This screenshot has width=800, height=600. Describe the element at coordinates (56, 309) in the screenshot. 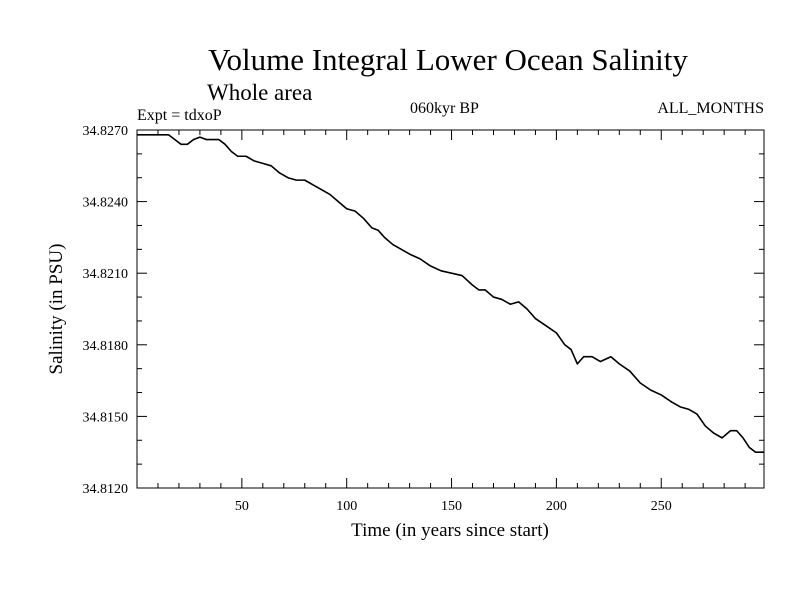

I see `y-axis-label: Salinity (in PSU)` at that location.